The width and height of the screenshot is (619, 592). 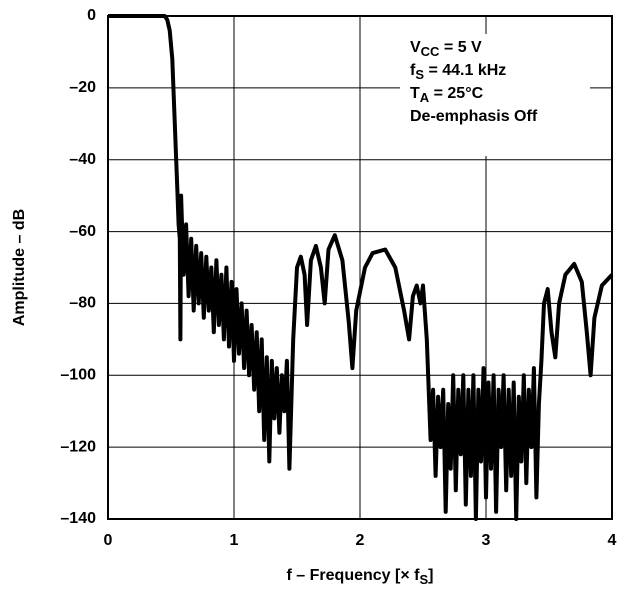 What do you see at coordinates (78, 375) in the screenshot?
I see `y-tick-label: –100` at bounding box center [78, 375].